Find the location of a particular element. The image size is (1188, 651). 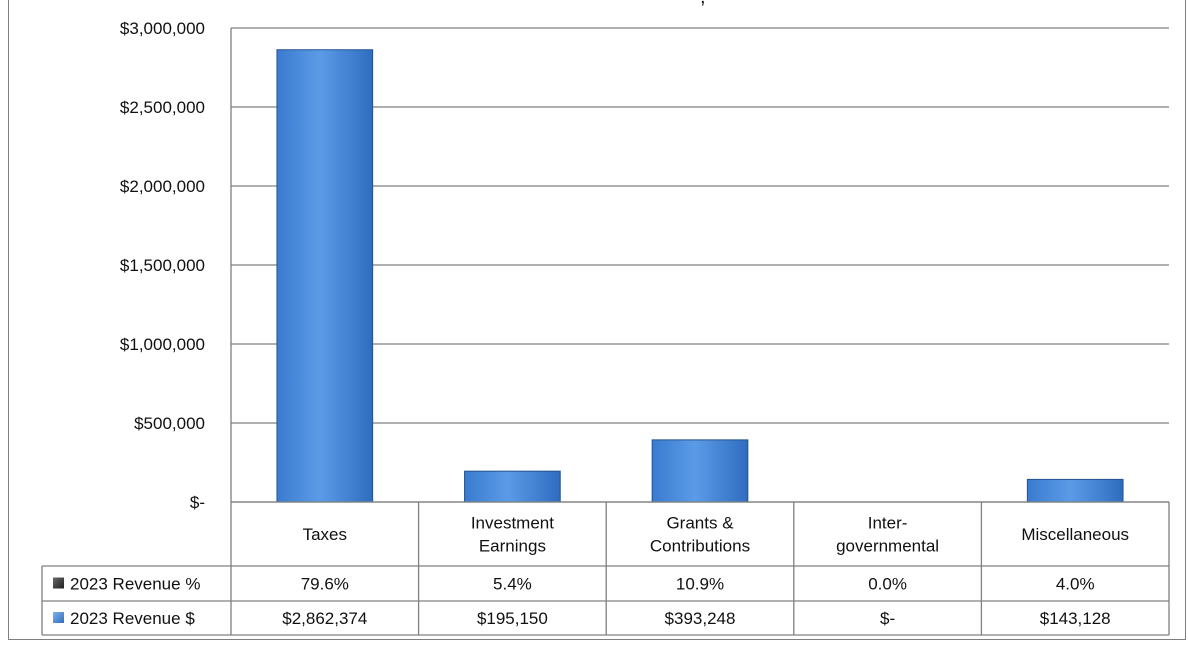

legend-label: 2023 Revenue $ is located at coordinates (132, 618).